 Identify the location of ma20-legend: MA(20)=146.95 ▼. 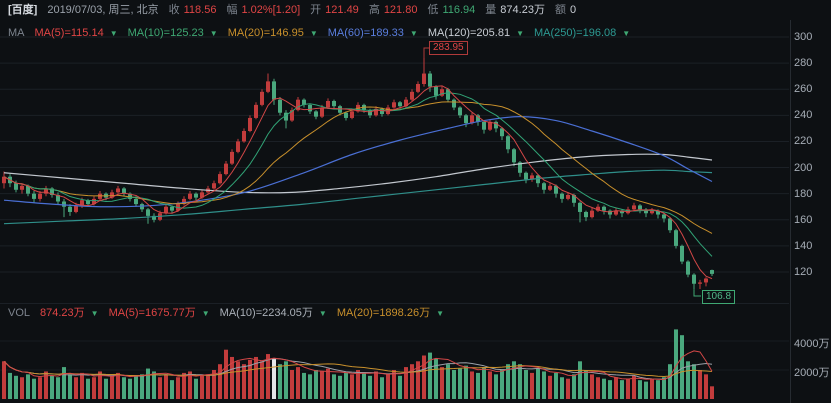
(272, 33).